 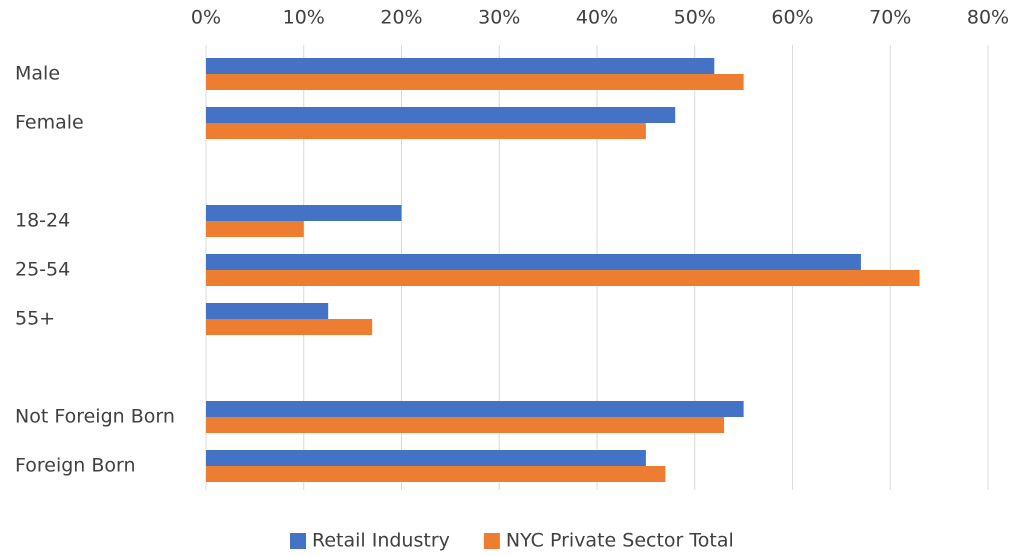 I want to click on y-tick-label: 55+, so click(x=35, y=319).